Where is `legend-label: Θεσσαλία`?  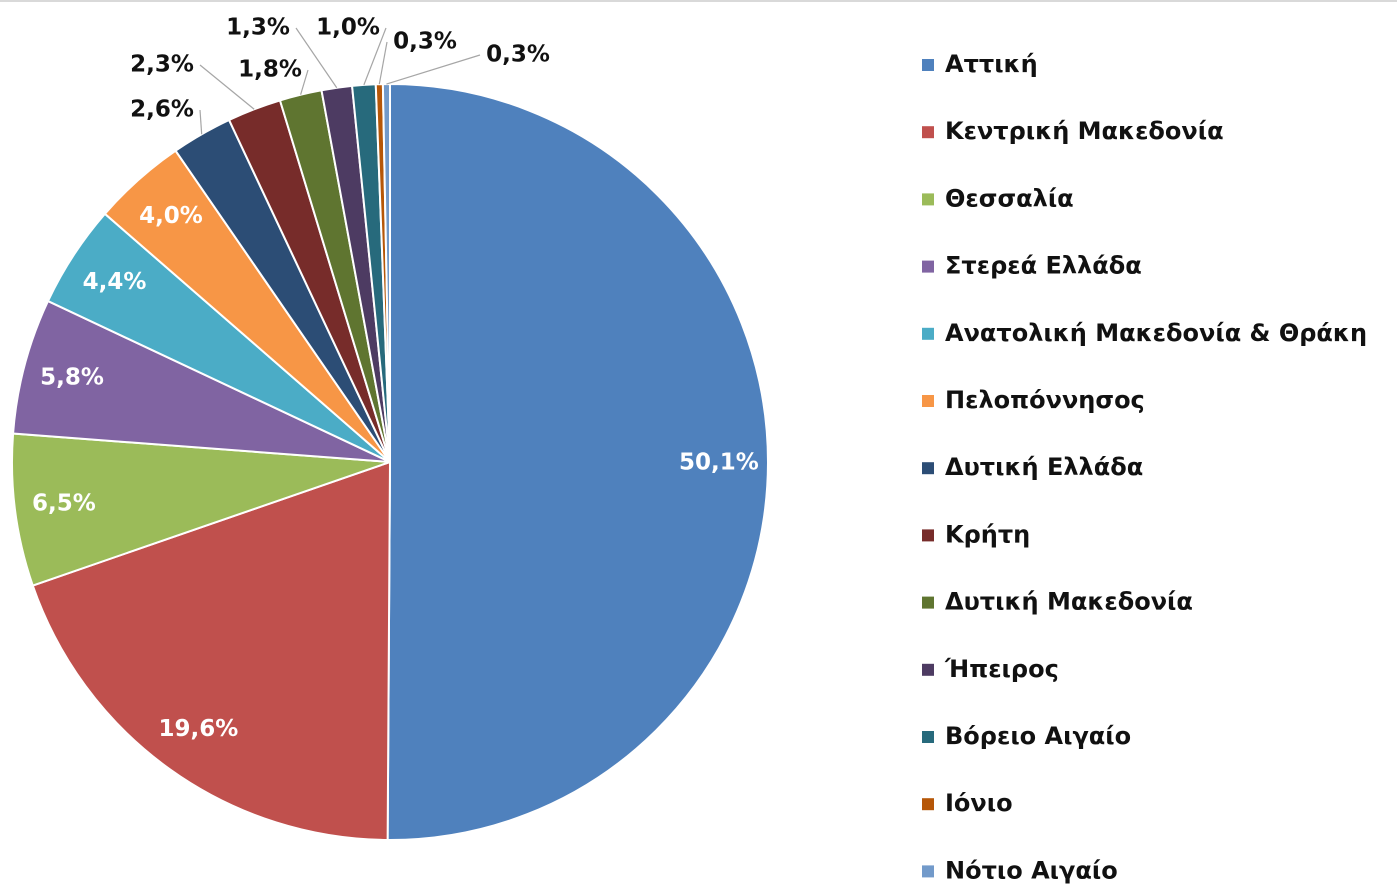
legend-label: Θεσσαλία is located at coordinates (1009, 198).